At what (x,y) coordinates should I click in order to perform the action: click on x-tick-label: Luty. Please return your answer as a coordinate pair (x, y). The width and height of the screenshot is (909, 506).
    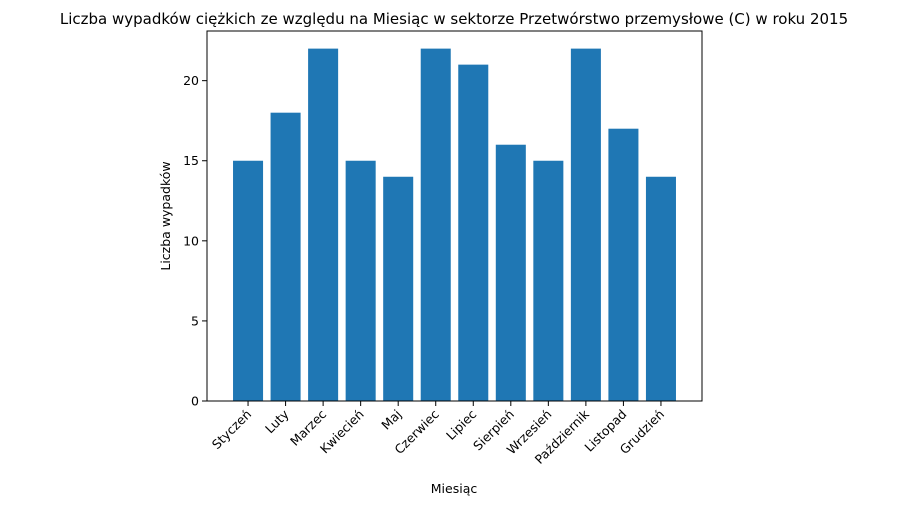
    Looking at the image, I should click on (277, 421).